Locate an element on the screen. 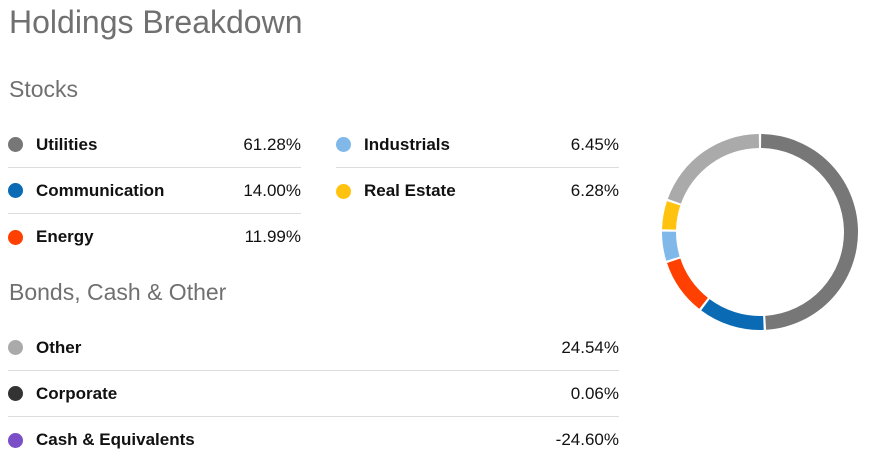 The width and height of the screenshot is (896, 463). donut-slice-other is located at coordinates (713, 169).